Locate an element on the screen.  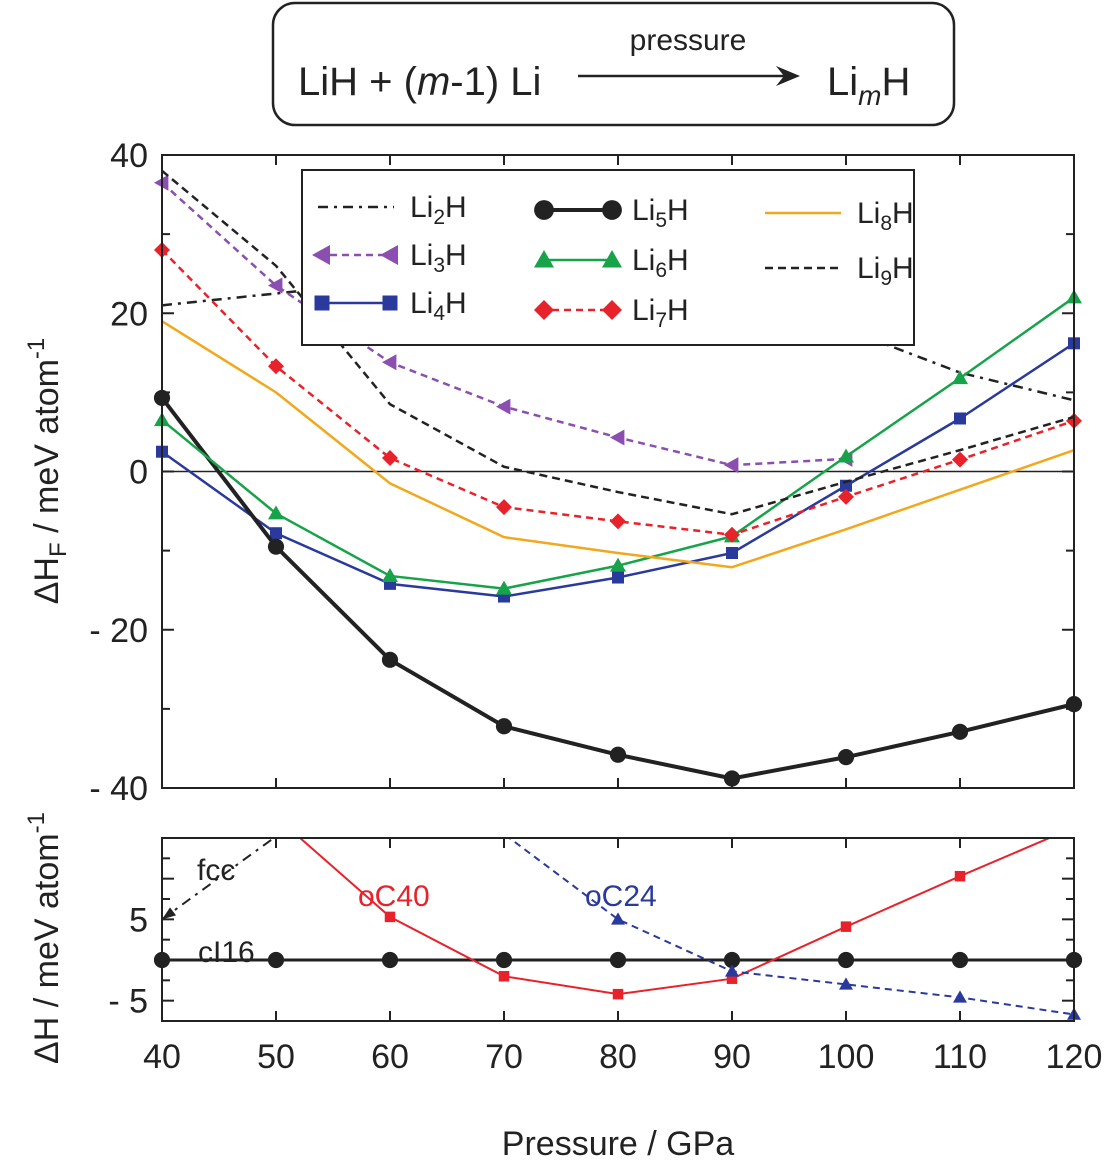
bottom-annotations: fcc oC40 oC24 cI16 is located at coordinates (427, 911).